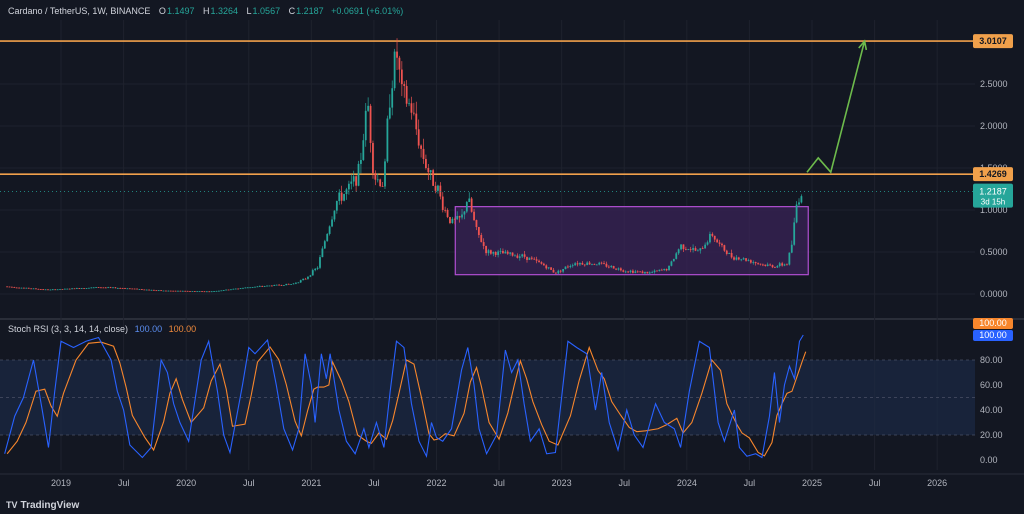  I want to click on y-tick-label: 0.0000, so click(994, 294).